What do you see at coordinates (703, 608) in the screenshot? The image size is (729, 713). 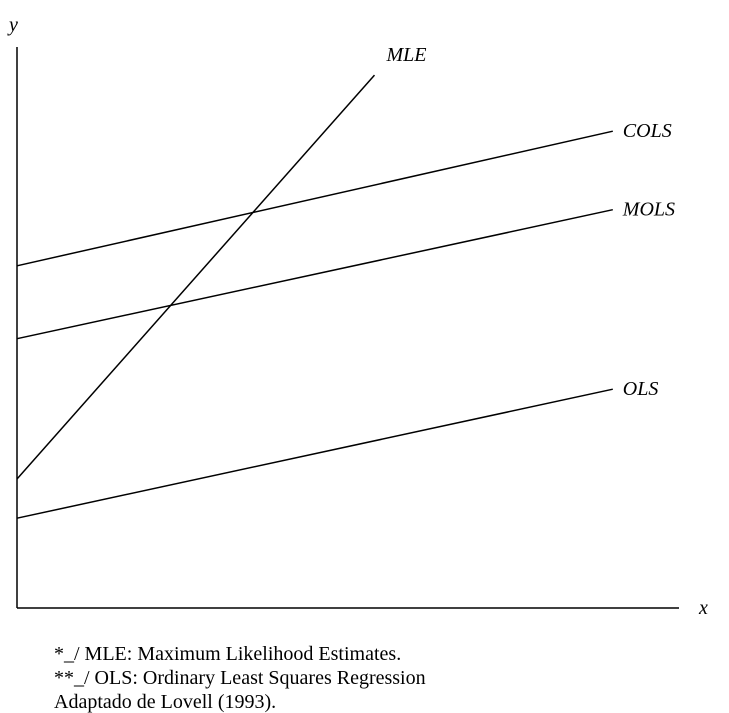 I see `x-axis-label: x` at bounding box center [703, 608].